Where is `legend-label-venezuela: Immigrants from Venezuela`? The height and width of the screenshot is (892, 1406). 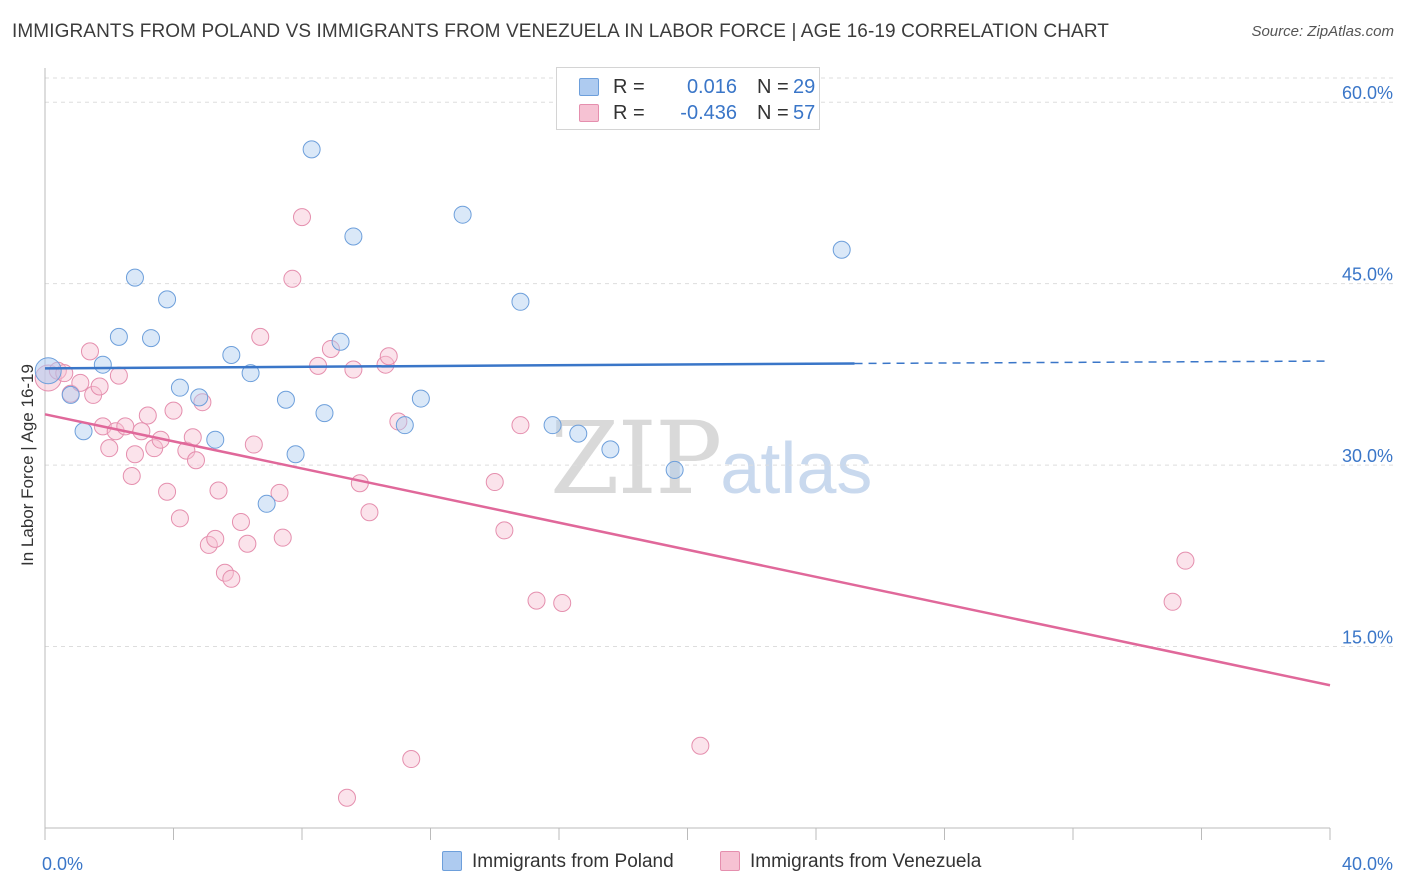
legend-label-venezuela: Immigrants from Venezuela is located at coordinates (866, 861).